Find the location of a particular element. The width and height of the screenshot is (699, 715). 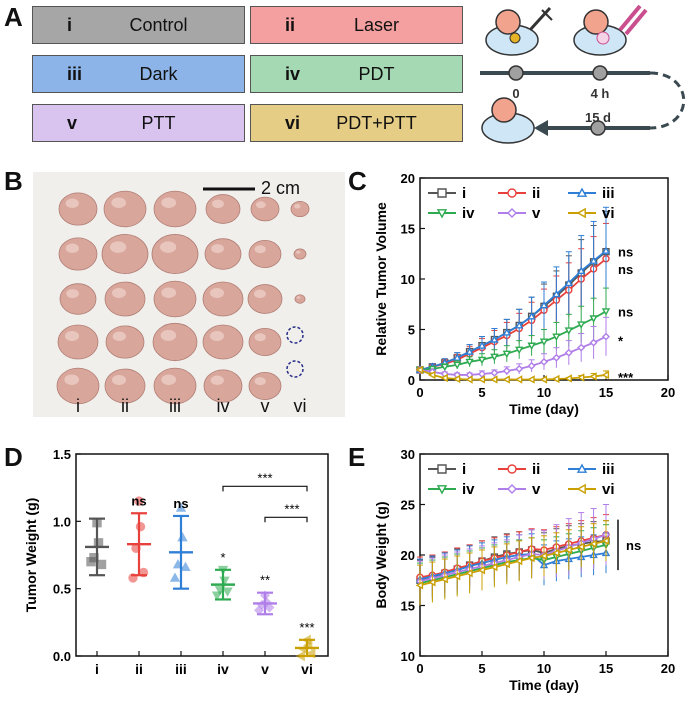

group-number: i is located at coordinates (70, 24).